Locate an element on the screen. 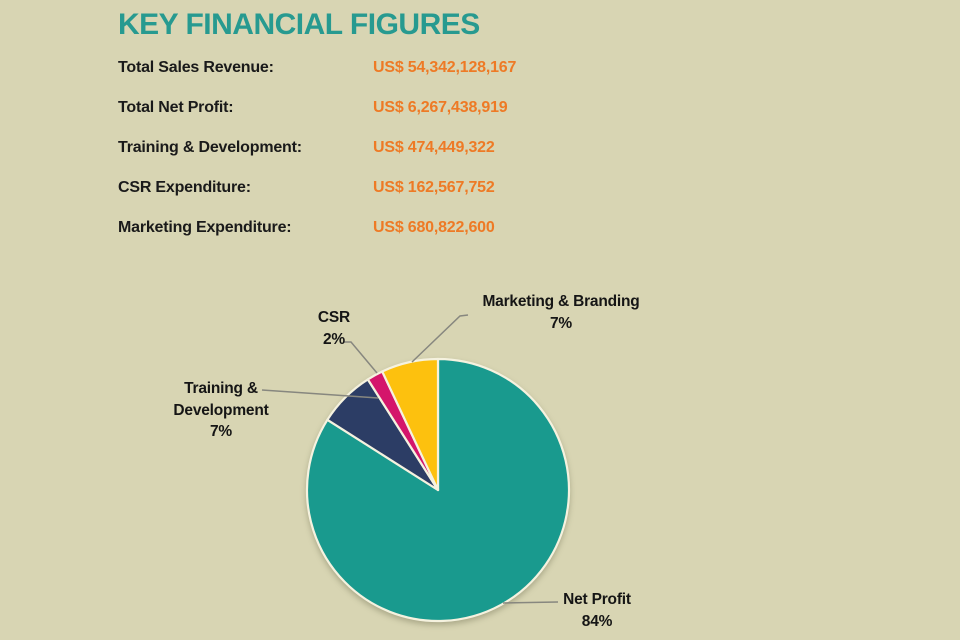  figure-value: US$ 6,267,438,919 is located at coordinates (440, 107).